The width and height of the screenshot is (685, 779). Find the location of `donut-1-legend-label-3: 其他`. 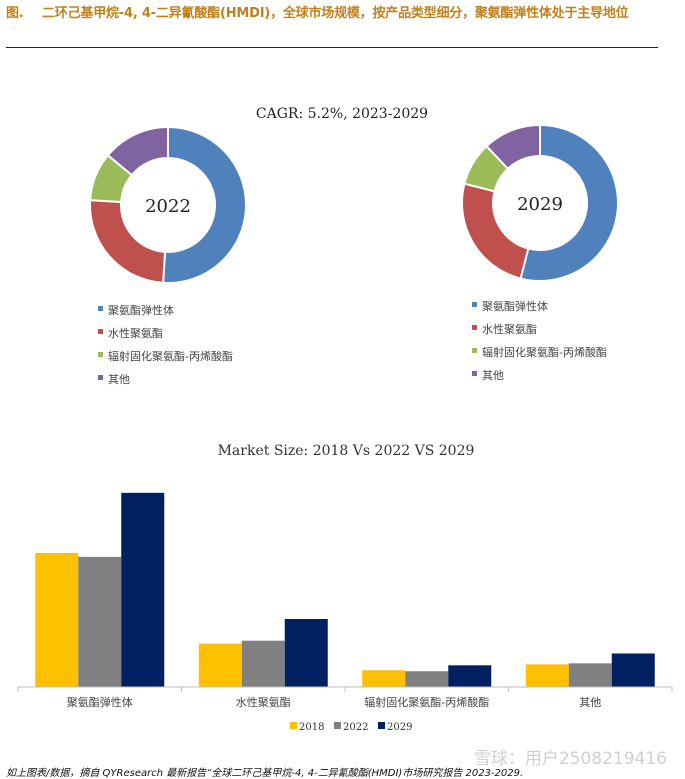

donut-1-legend-label-3: 其他 is located at coordinates (119, 379).